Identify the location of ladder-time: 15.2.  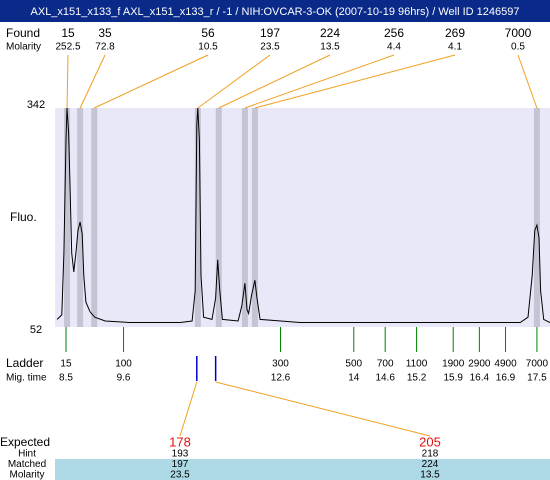
(417, 378).